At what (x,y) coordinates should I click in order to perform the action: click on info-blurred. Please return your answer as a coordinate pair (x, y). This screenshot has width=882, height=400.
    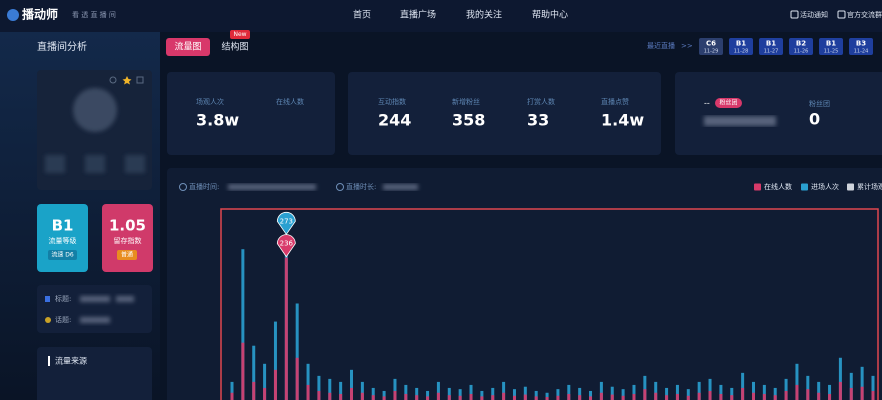
    Looking at the image, I should click on (107, 309).